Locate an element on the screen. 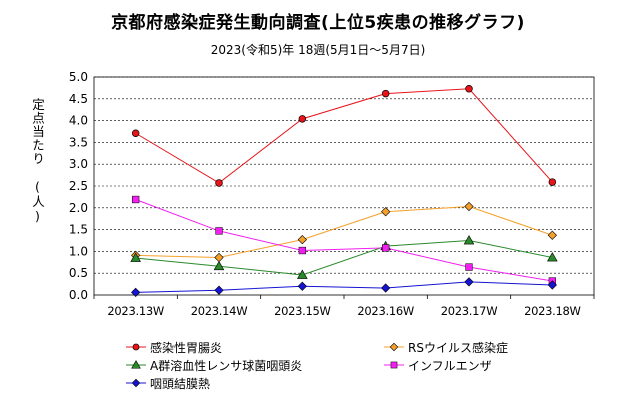 This screenshot has height=411, width=636. y-tick-label: 1.5 is located at coordinates (78, 230).